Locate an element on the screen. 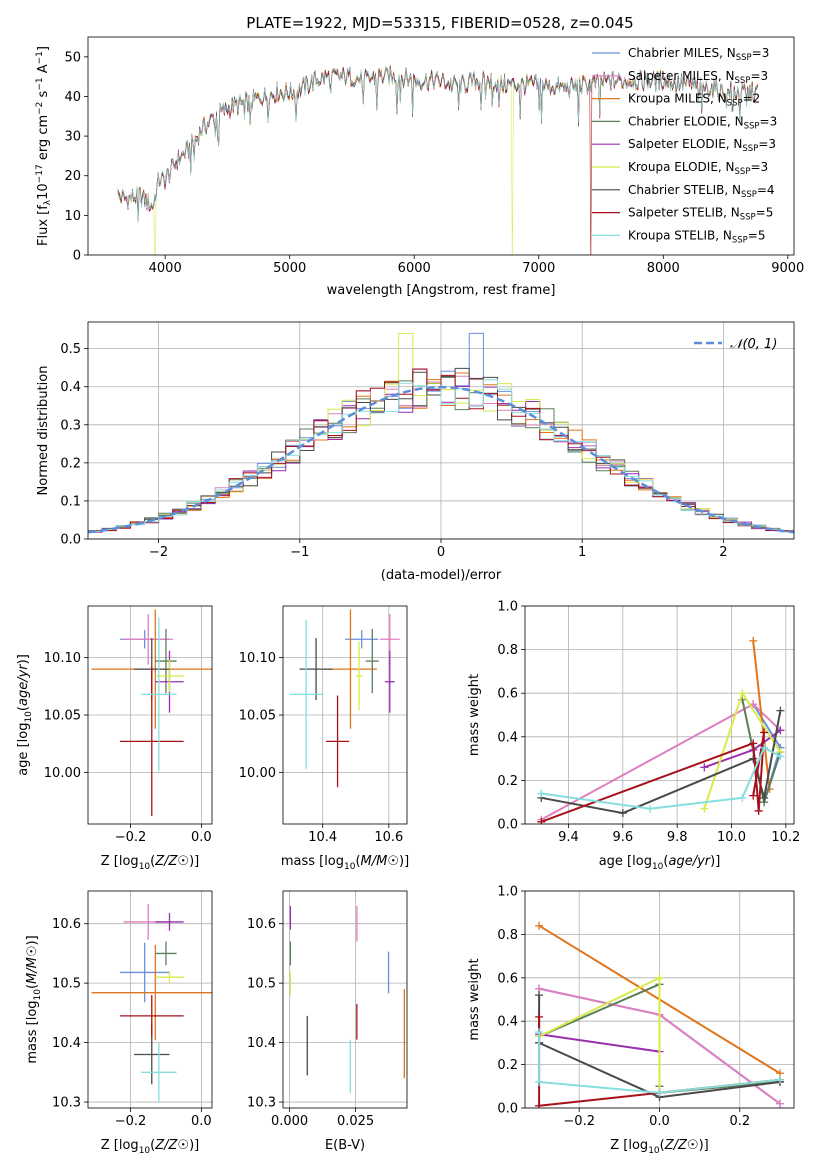  z_mass-errorbars is located at coordinates (151, 1003).